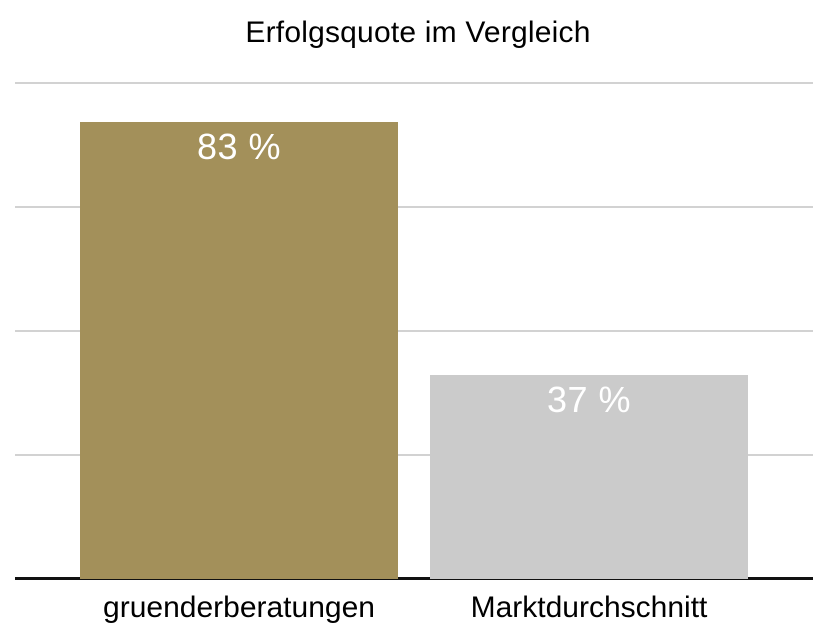 This screenshot has height=642, width=836. Describe the element at coordinates (589, 399) in the screenshot. I see `bar-value-label-marktdurchschnitt: 37 %` at that location.